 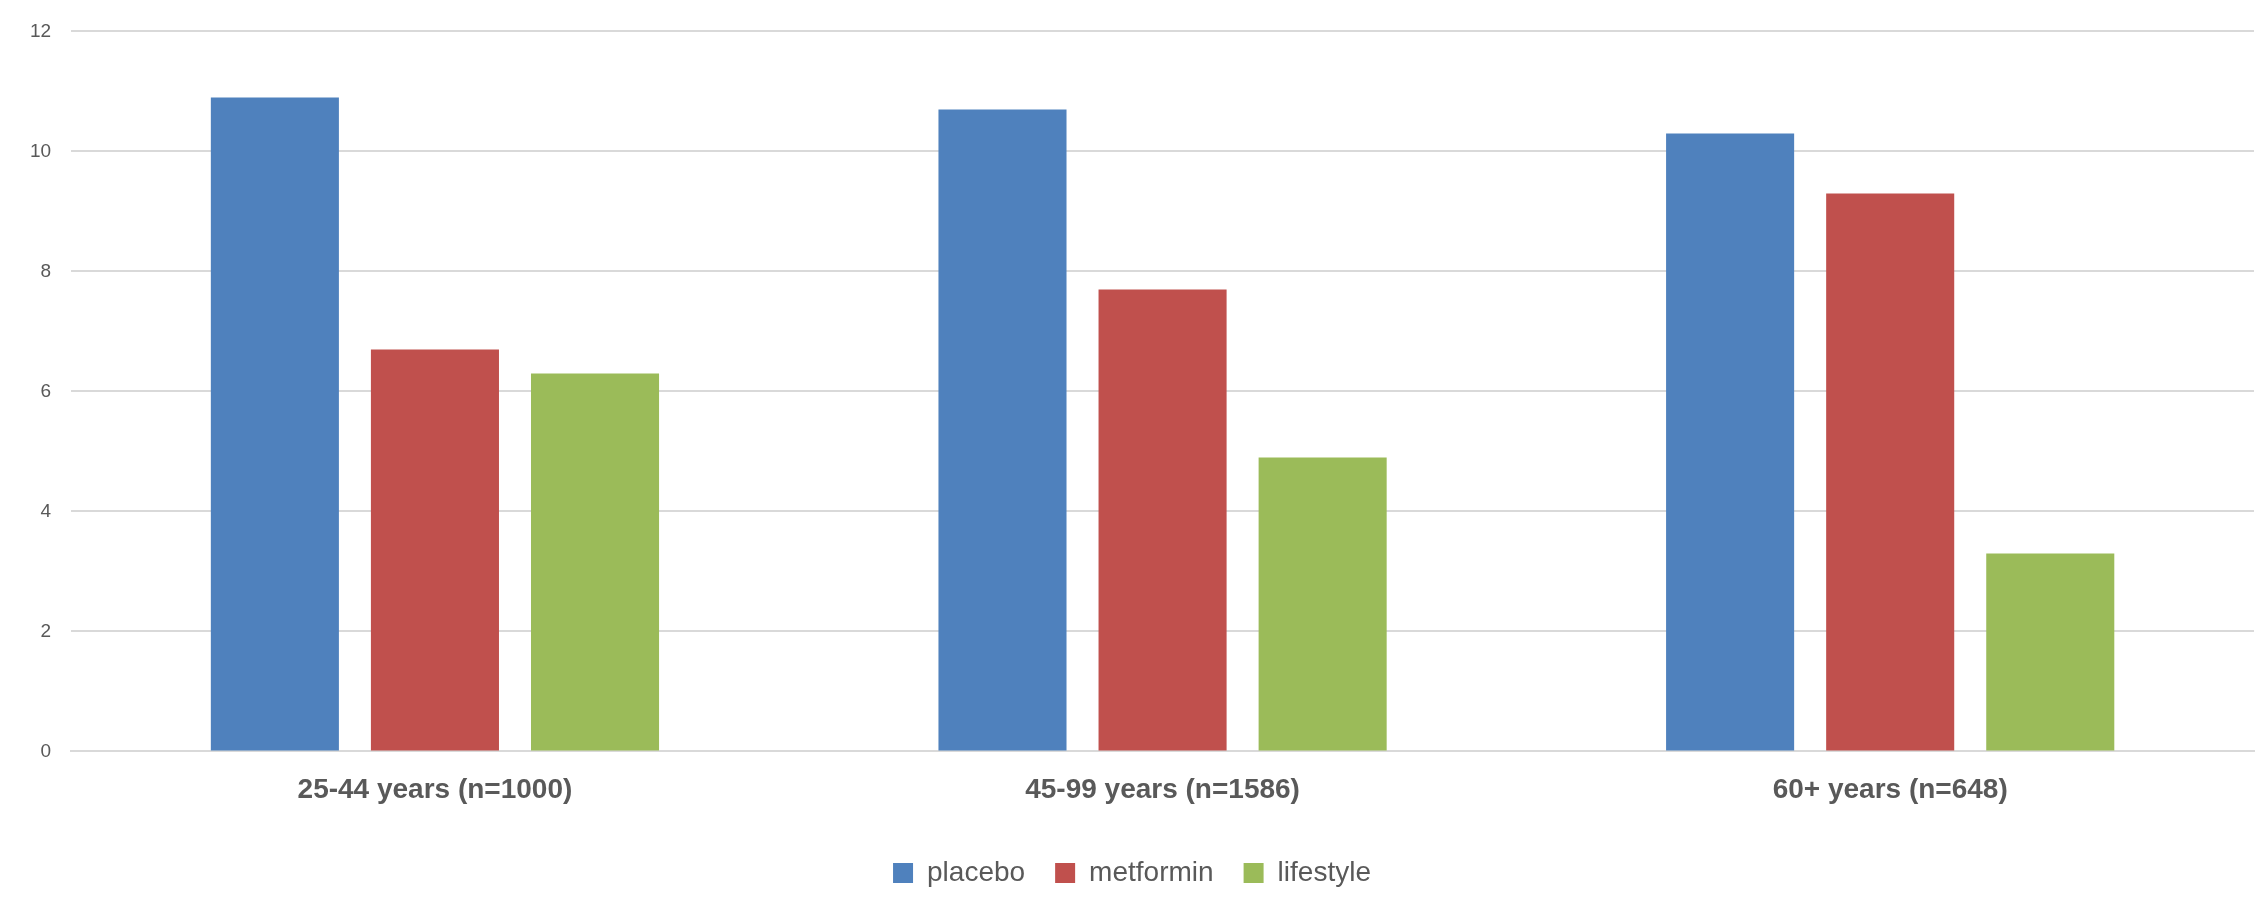 What do you see at coordinates (46, 510) in the screenshot?
I see `y-tick-label: 4` at bounding box center [46, 510].